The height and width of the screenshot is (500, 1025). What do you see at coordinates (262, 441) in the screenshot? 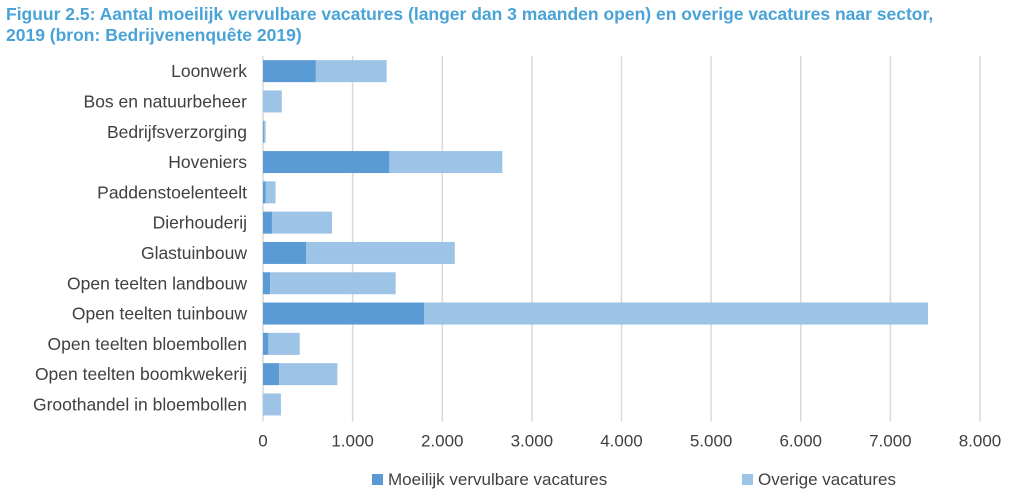
I see `x-tick-label: 0` at bounding box center [262, 441].